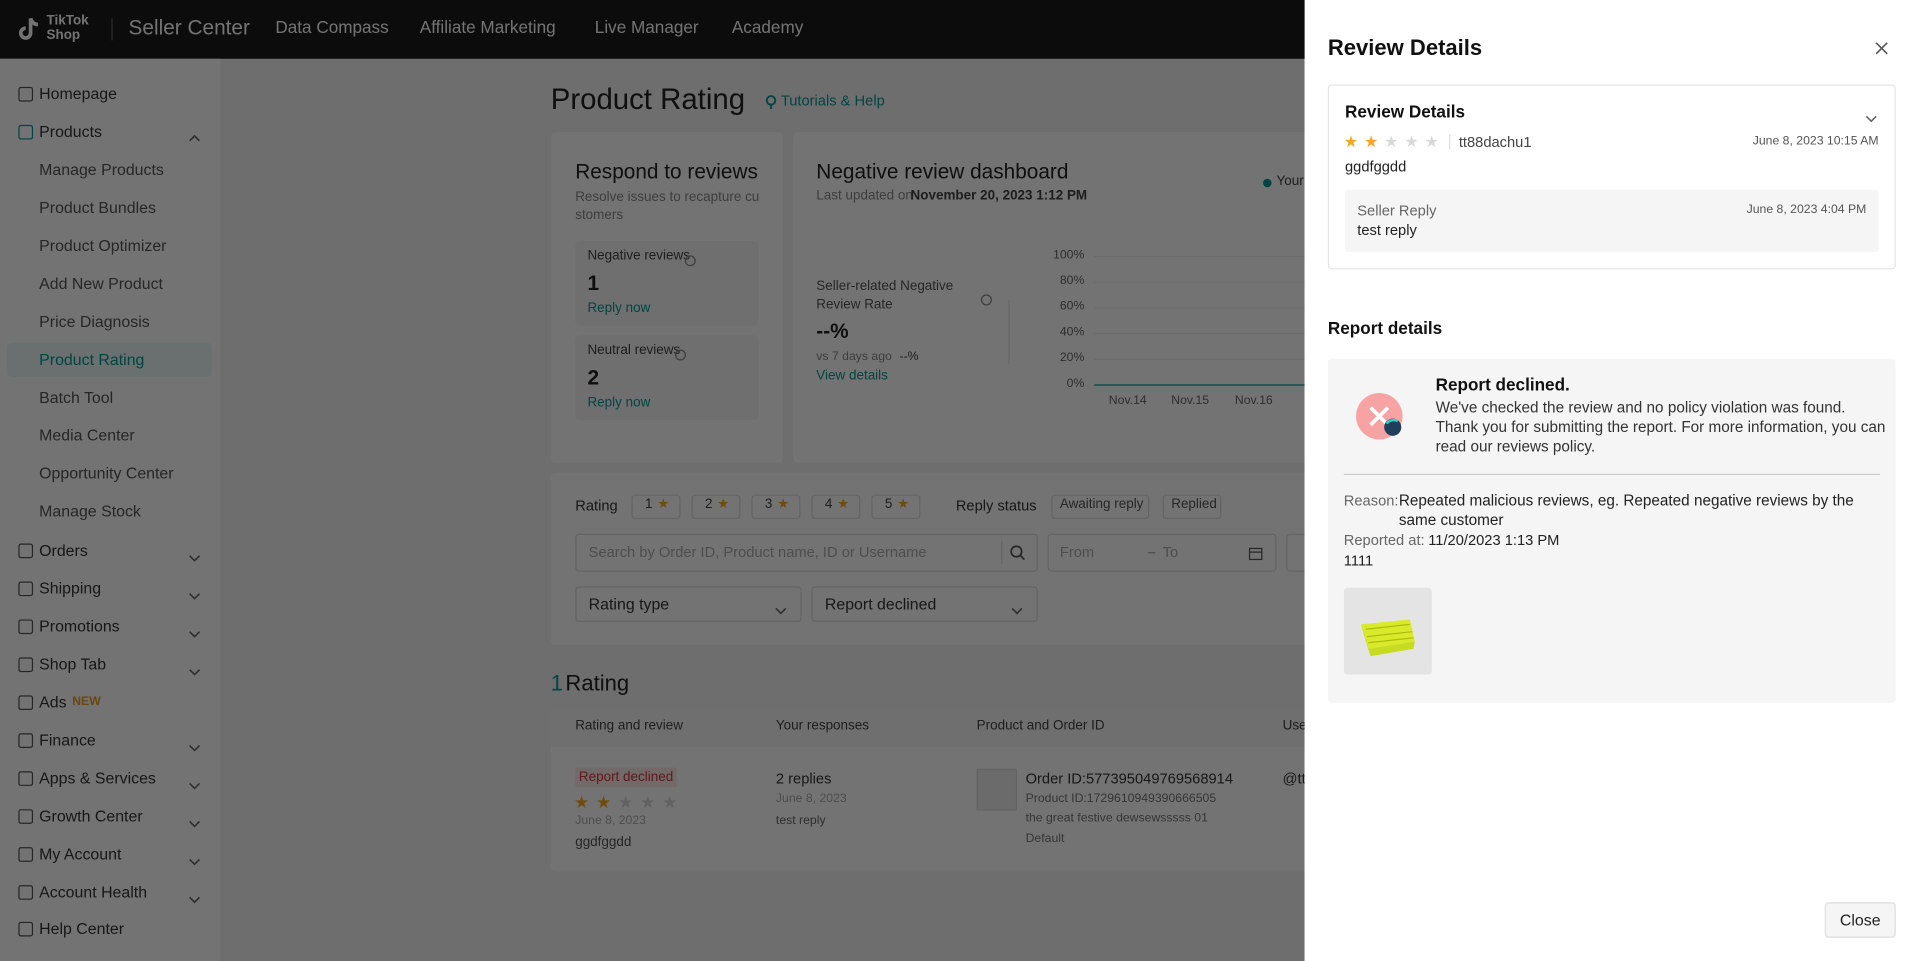  What do you see at coordinates (1612, 221) in the screenshot?
I see `reply-box` at bounding box center [1612, 221].